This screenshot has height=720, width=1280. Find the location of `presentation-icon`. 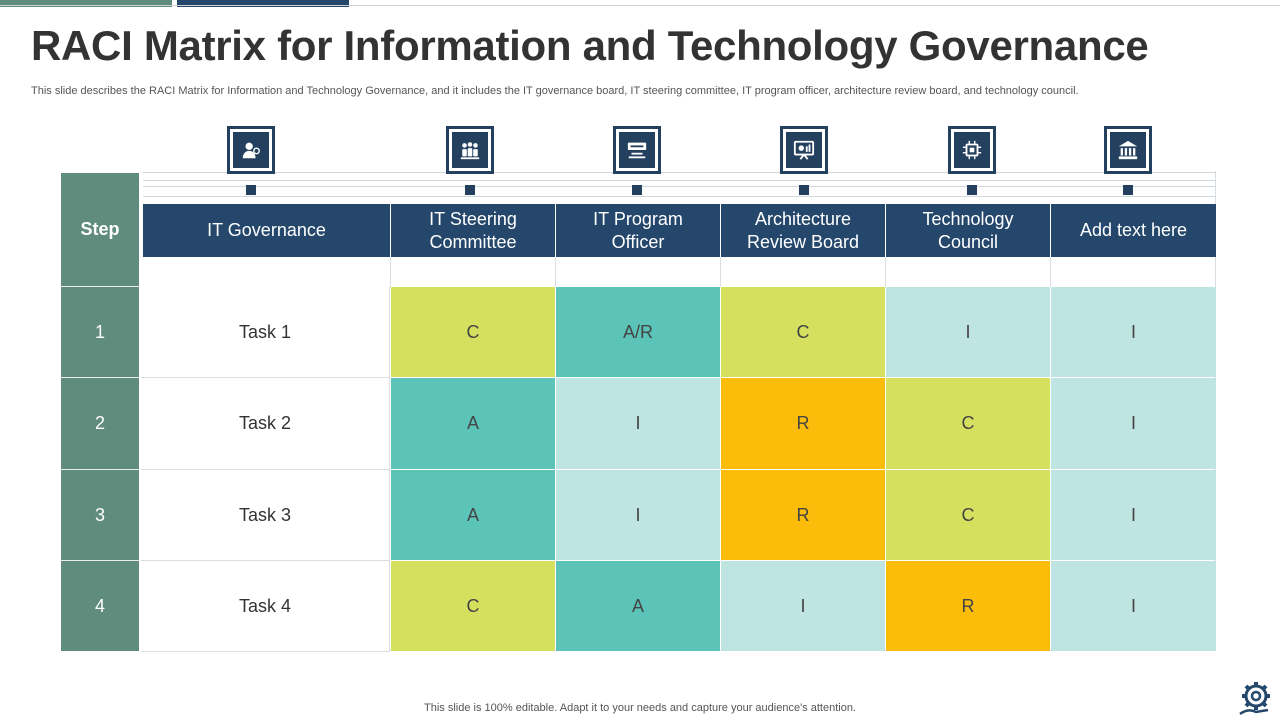

presentation-icon is located at coordinates (804, 150).